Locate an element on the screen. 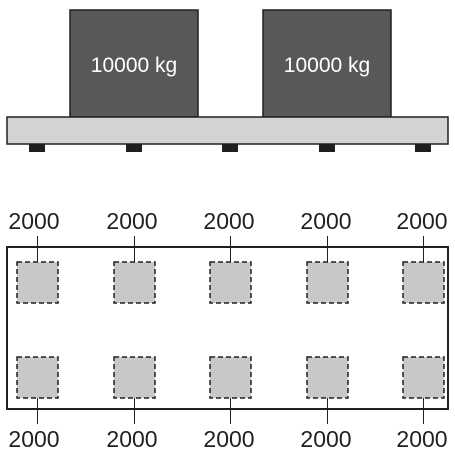 The image size is (455, 452). load-label-right: 10000 kg is located at coordinates (327, 65).